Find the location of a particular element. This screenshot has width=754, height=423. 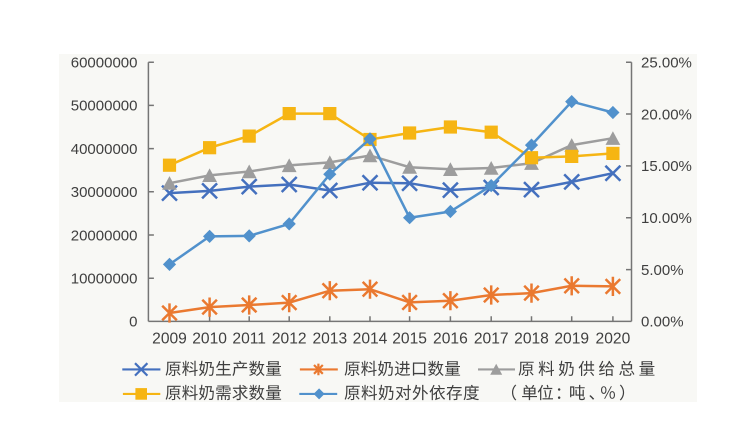

svg-text: 40000000 is located at coordinates (104, 149).